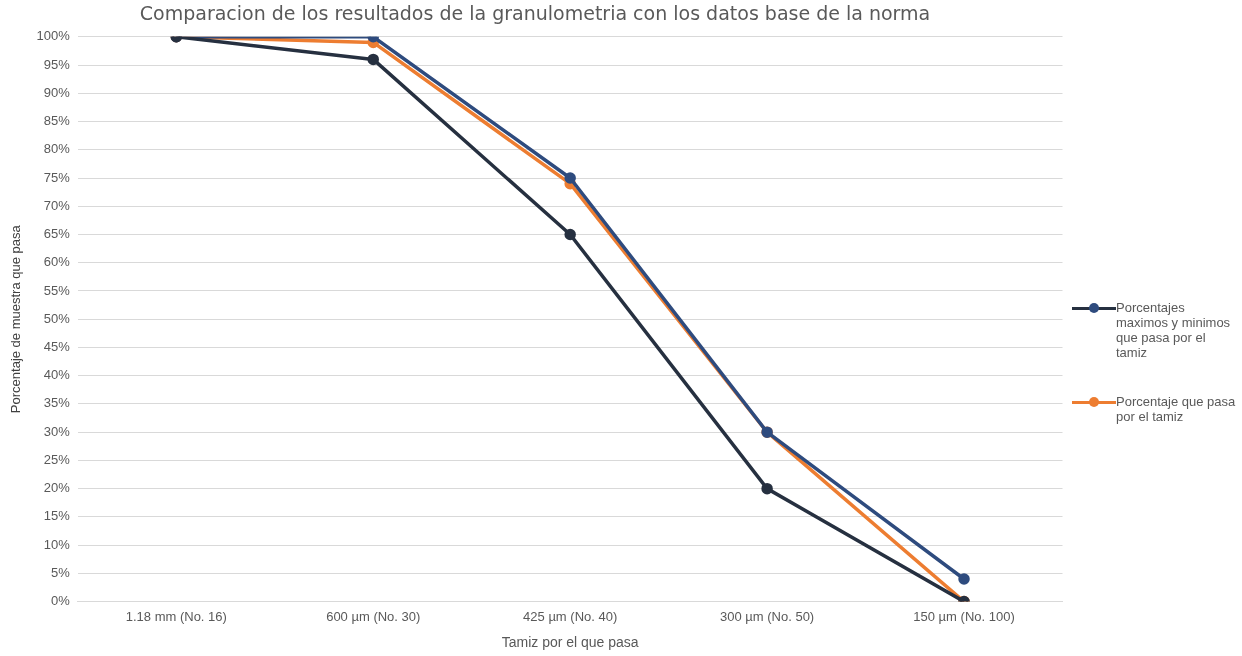 This screenshot has width=1242, height=656. Describe the element at coordinates (57, 375) in the screenshot. I see `y-tick-label: 40%` at that location.